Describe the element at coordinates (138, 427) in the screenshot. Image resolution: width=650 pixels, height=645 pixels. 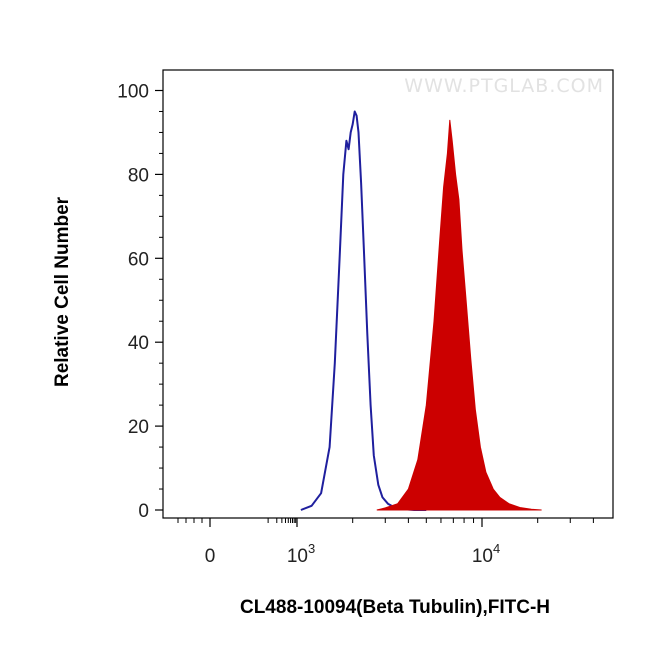
I see `y-tick-label: 20` at that location.